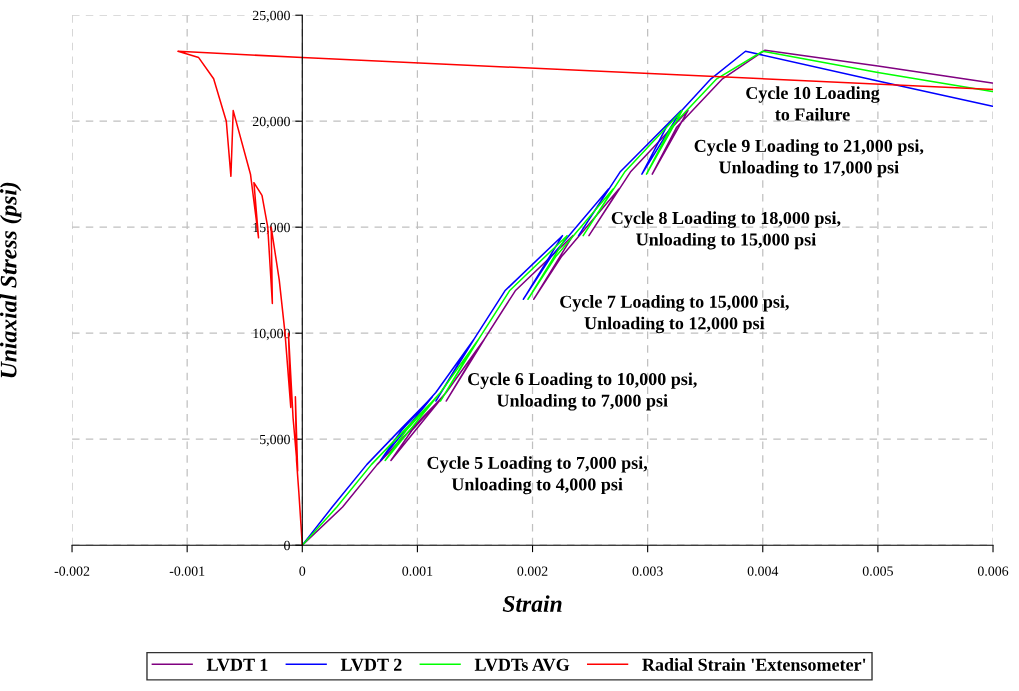 This screenshot has height=691, width=1019. Describe the element at coordinates (237, 664) in the screenshot. I see `legend-label: LVDT 1` at that location.